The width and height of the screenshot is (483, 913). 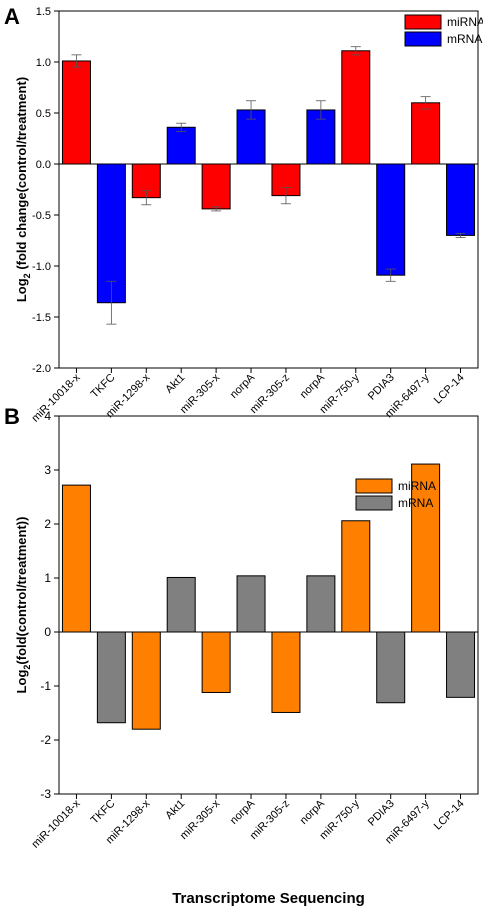 I want to click on y-axis-label: Log2 (fold change(control/treatment), so click(x=23, y=189).